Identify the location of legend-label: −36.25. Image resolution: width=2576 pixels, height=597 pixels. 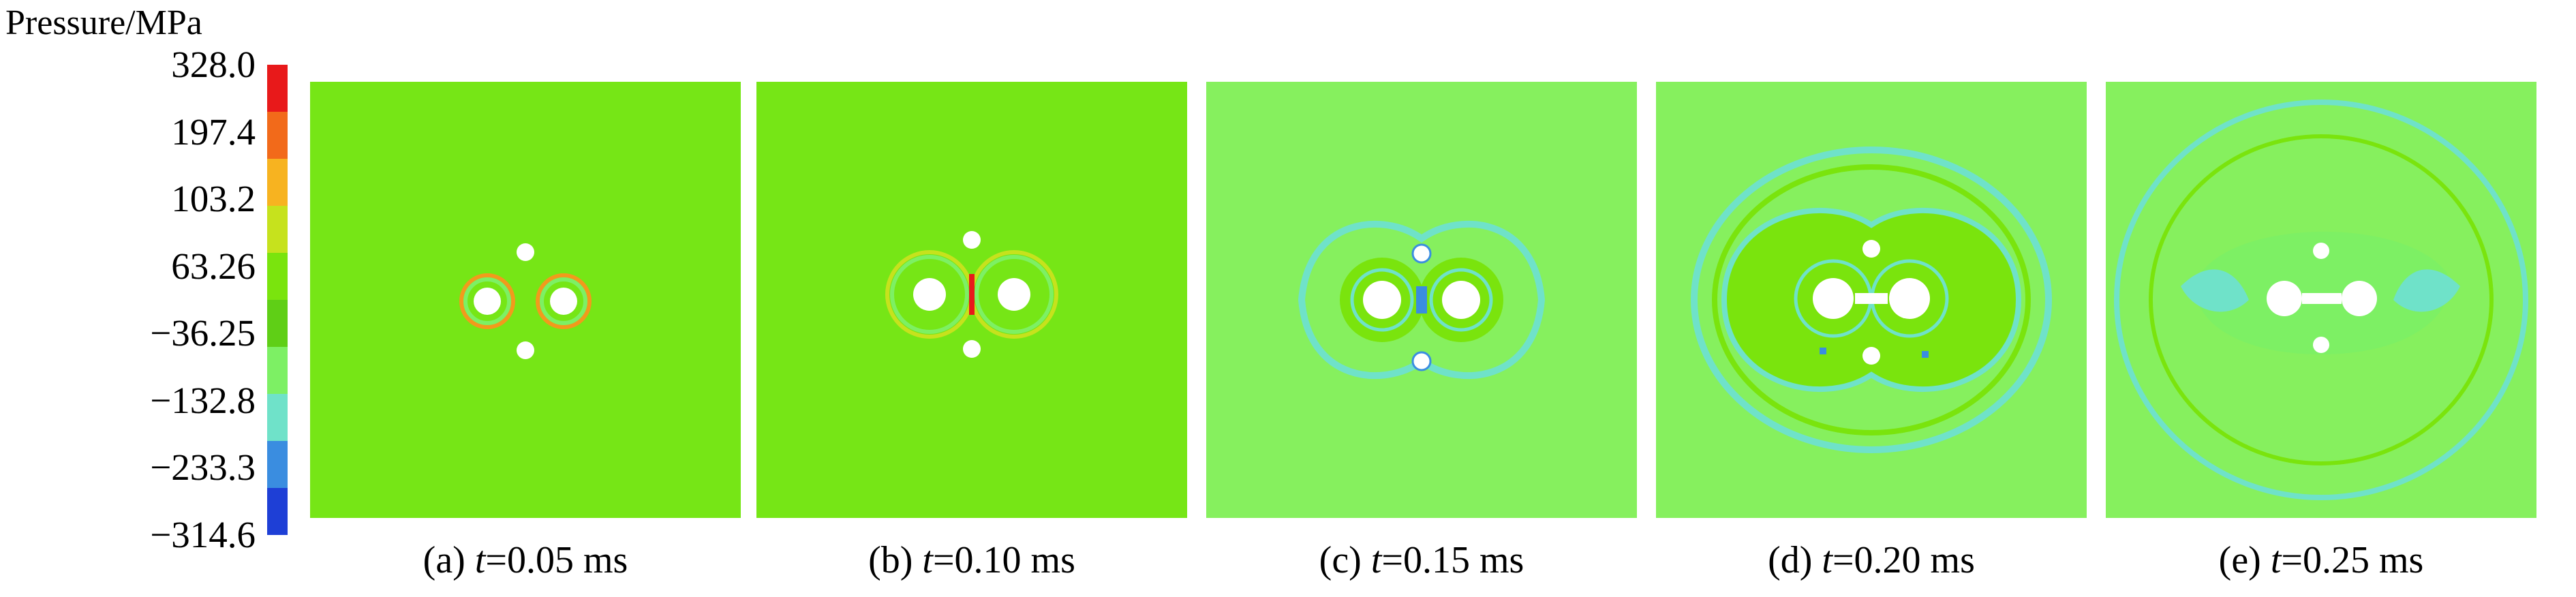
(203, 333).